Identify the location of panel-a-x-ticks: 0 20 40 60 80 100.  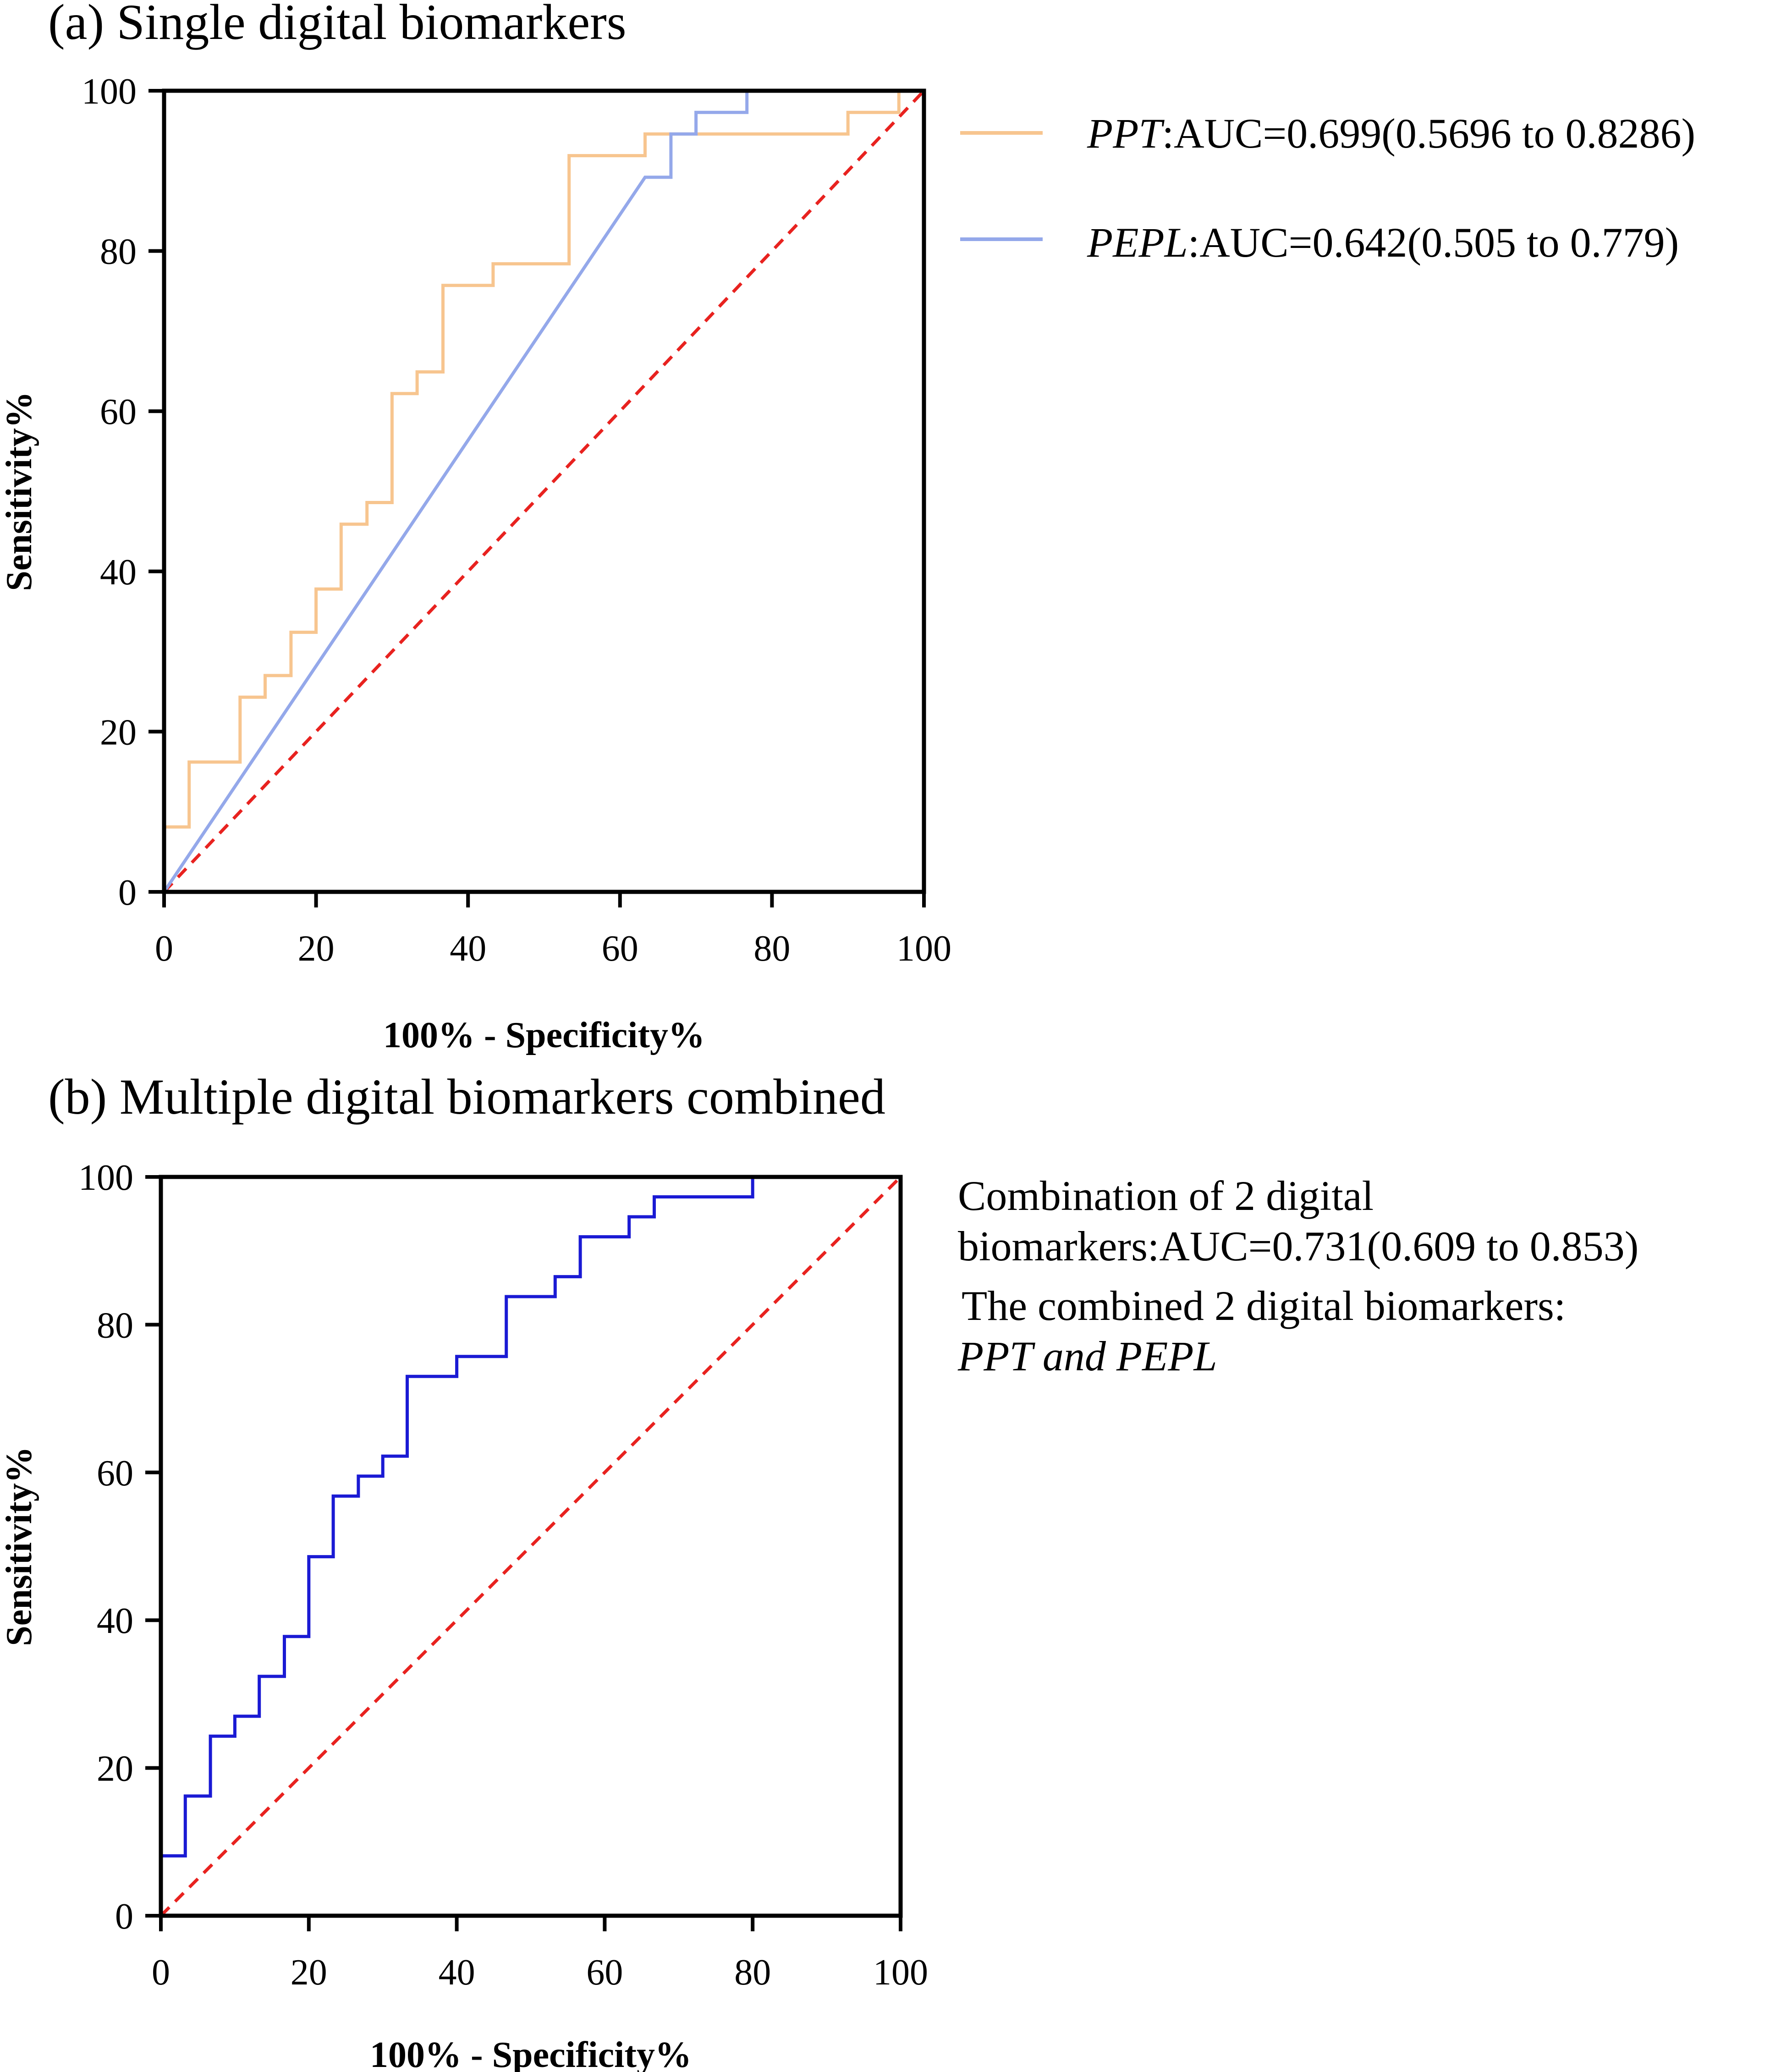
(553, 930).